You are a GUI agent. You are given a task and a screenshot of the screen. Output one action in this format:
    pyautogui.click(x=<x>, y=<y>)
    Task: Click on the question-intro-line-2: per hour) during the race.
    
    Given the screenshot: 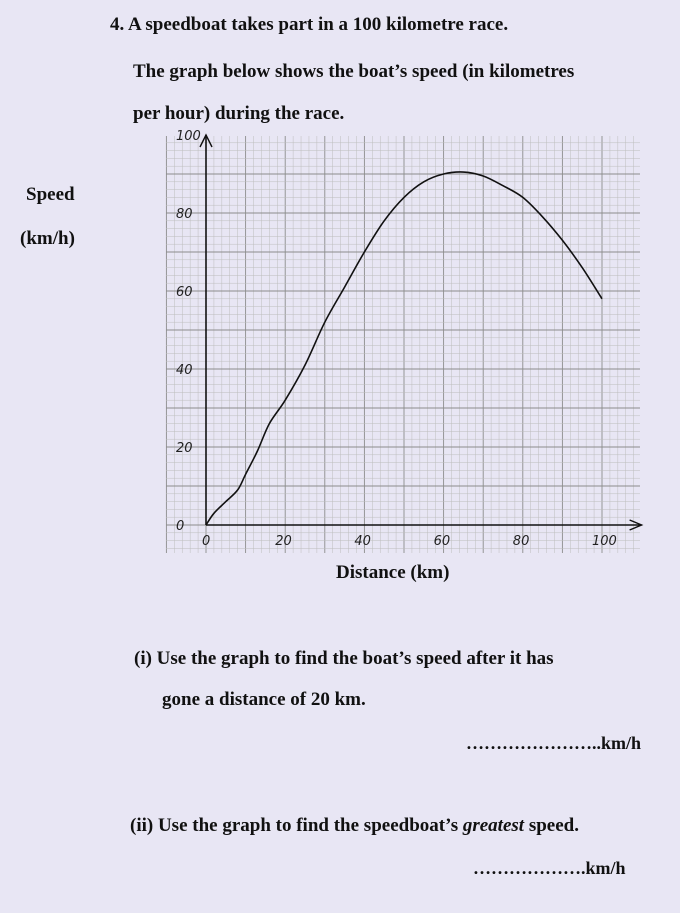 What is the action you would take?
    pyautogui.click(x=239, y=113)
    